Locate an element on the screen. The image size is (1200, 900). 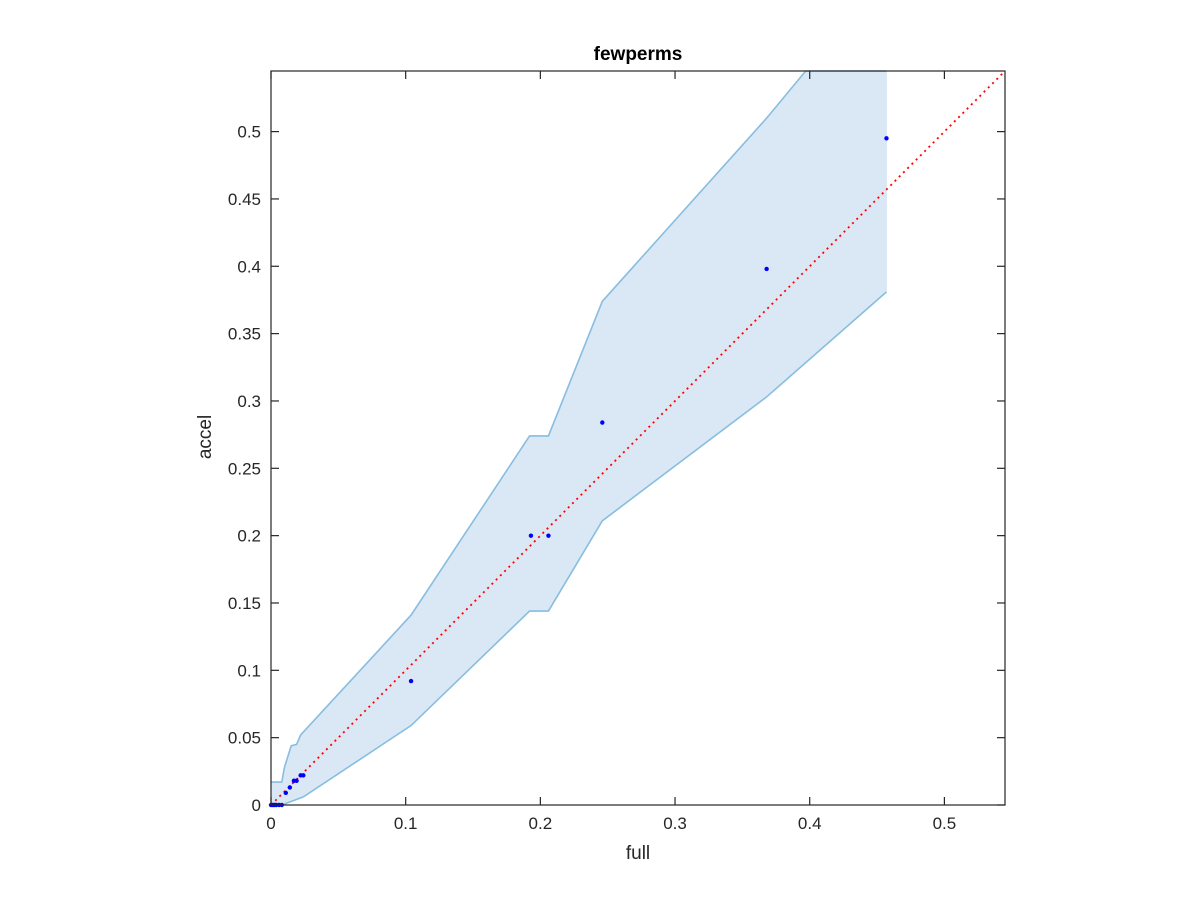
y-tick-label: 0.4 is located at coordinates (249, 266).